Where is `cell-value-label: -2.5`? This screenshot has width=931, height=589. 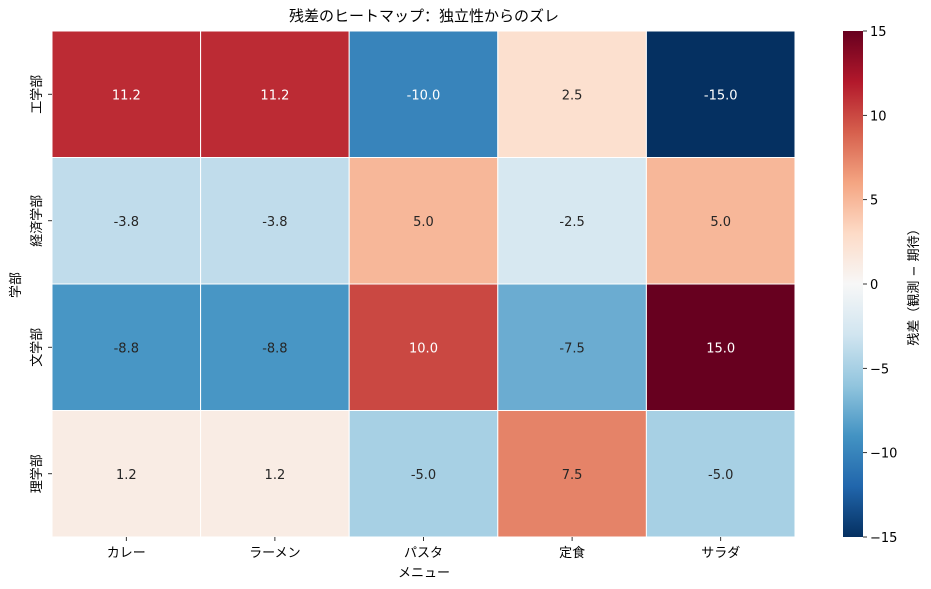
cell-value-label: -2.5 is located at coordinates (571, 222).